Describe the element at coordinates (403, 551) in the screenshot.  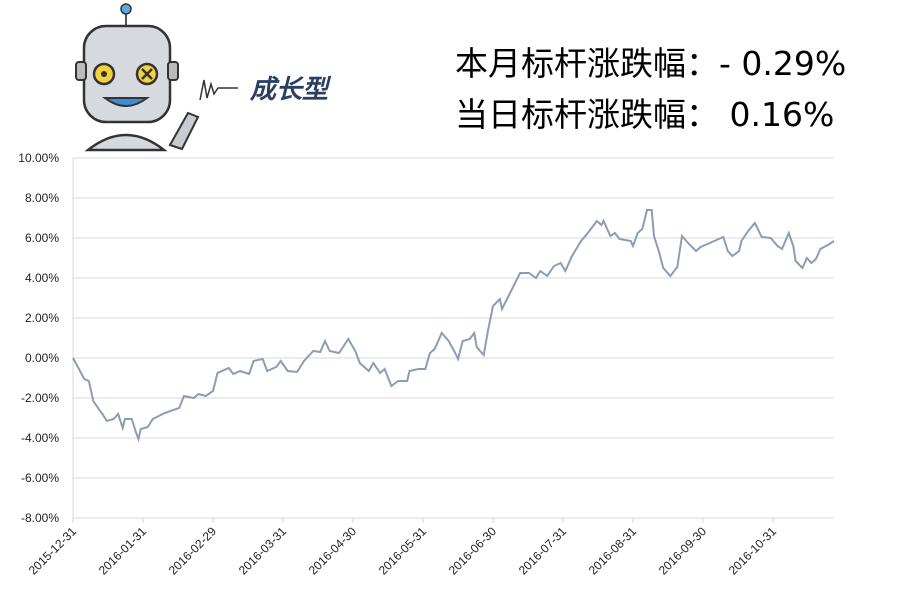
I see `x-tick-label: 2016-05-31` at that location.